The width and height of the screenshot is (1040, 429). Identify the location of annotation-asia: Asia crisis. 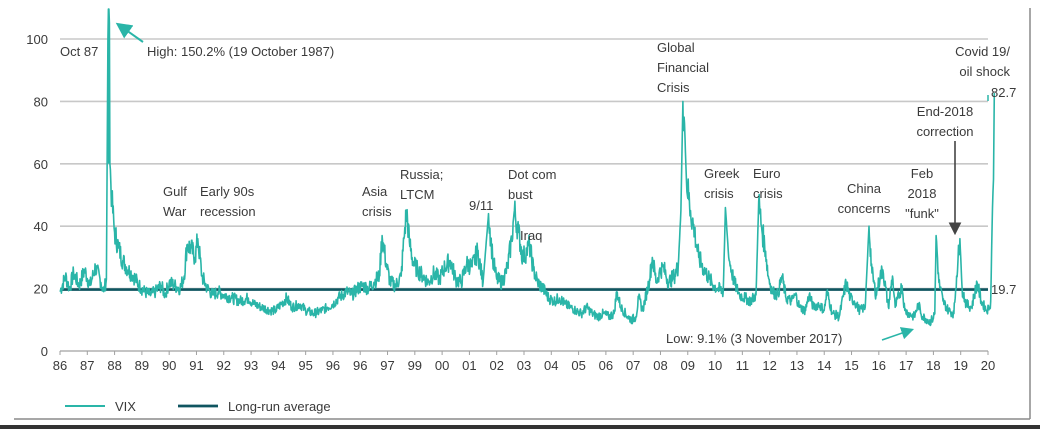
(377, 201).